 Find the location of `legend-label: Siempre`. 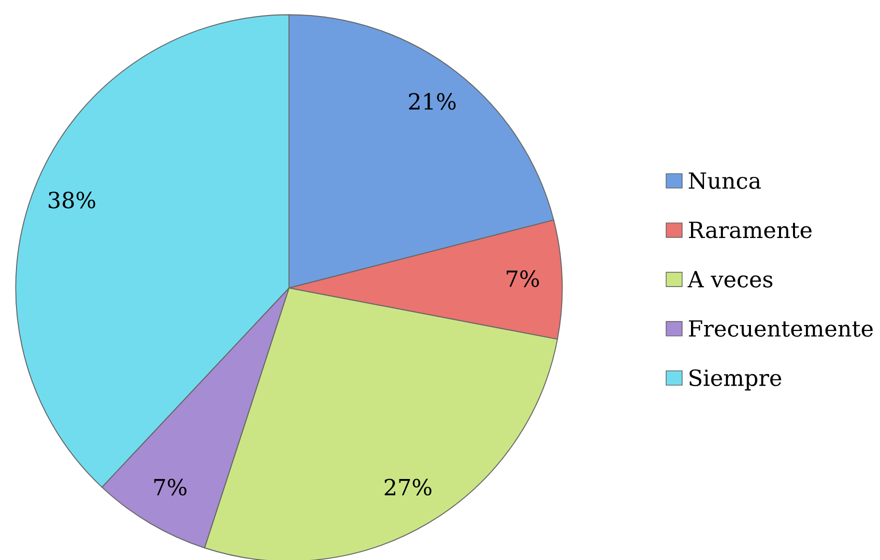

legend-label: Siempre is located at coordinates (736, 379).